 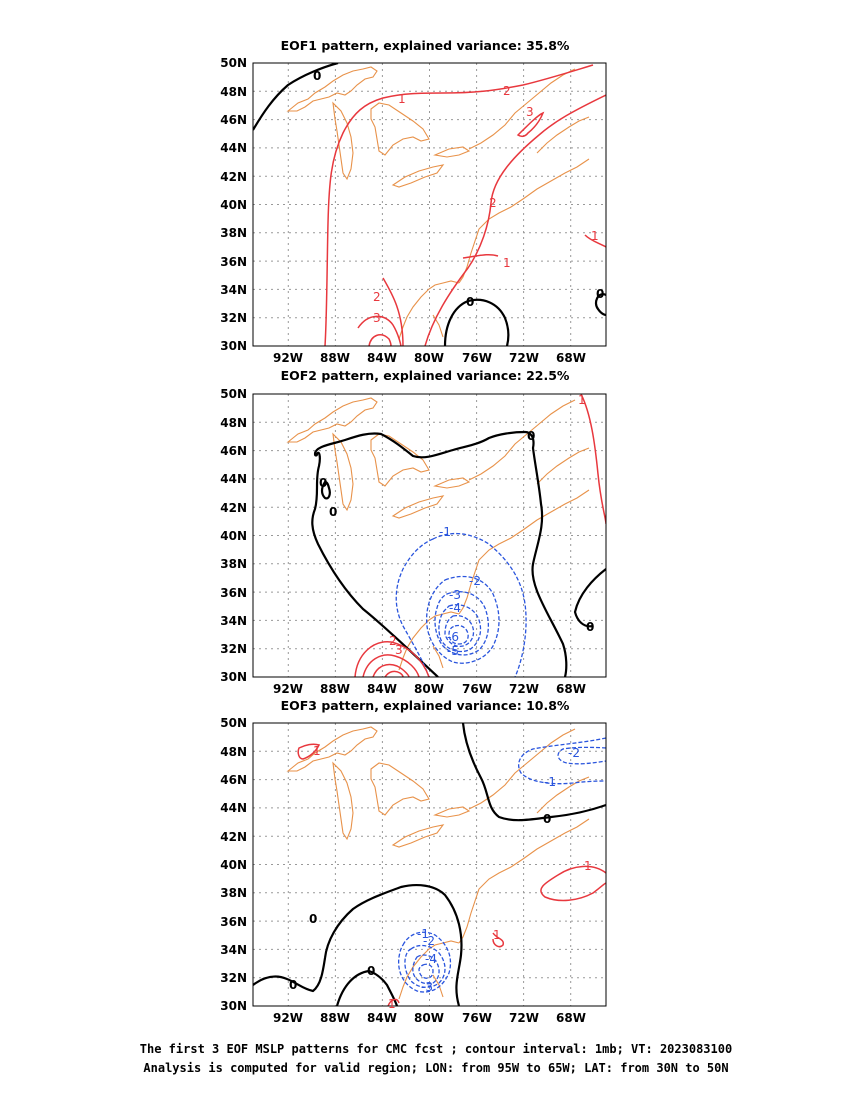 What do you see at coordinates (393, 641) in the screenshot?
I see `panel2-contour-label: 2` at bounding box center [393, 641].